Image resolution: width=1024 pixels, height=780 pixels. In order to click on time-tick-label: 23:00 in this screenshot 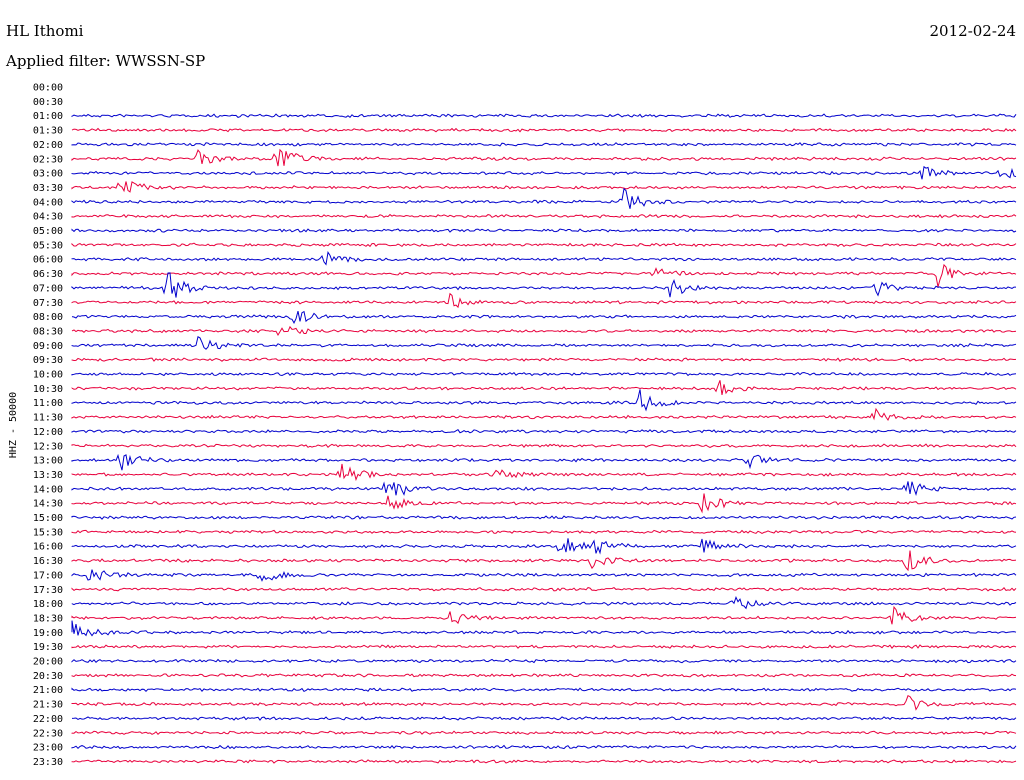, I will do `click(48, 748)`.